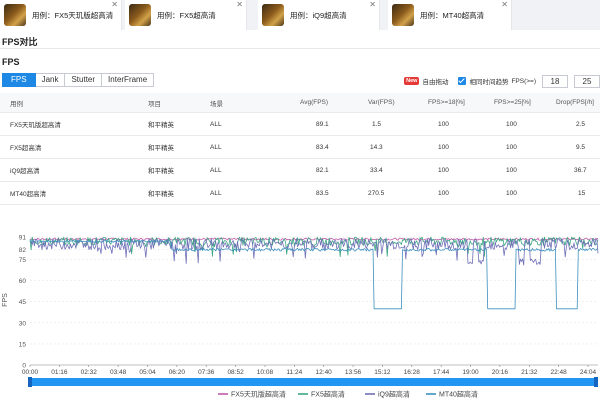  I want to click on tab-fx5-dimensity: 用例：FX5天玑版超高清 ✕, so click(61, 15).